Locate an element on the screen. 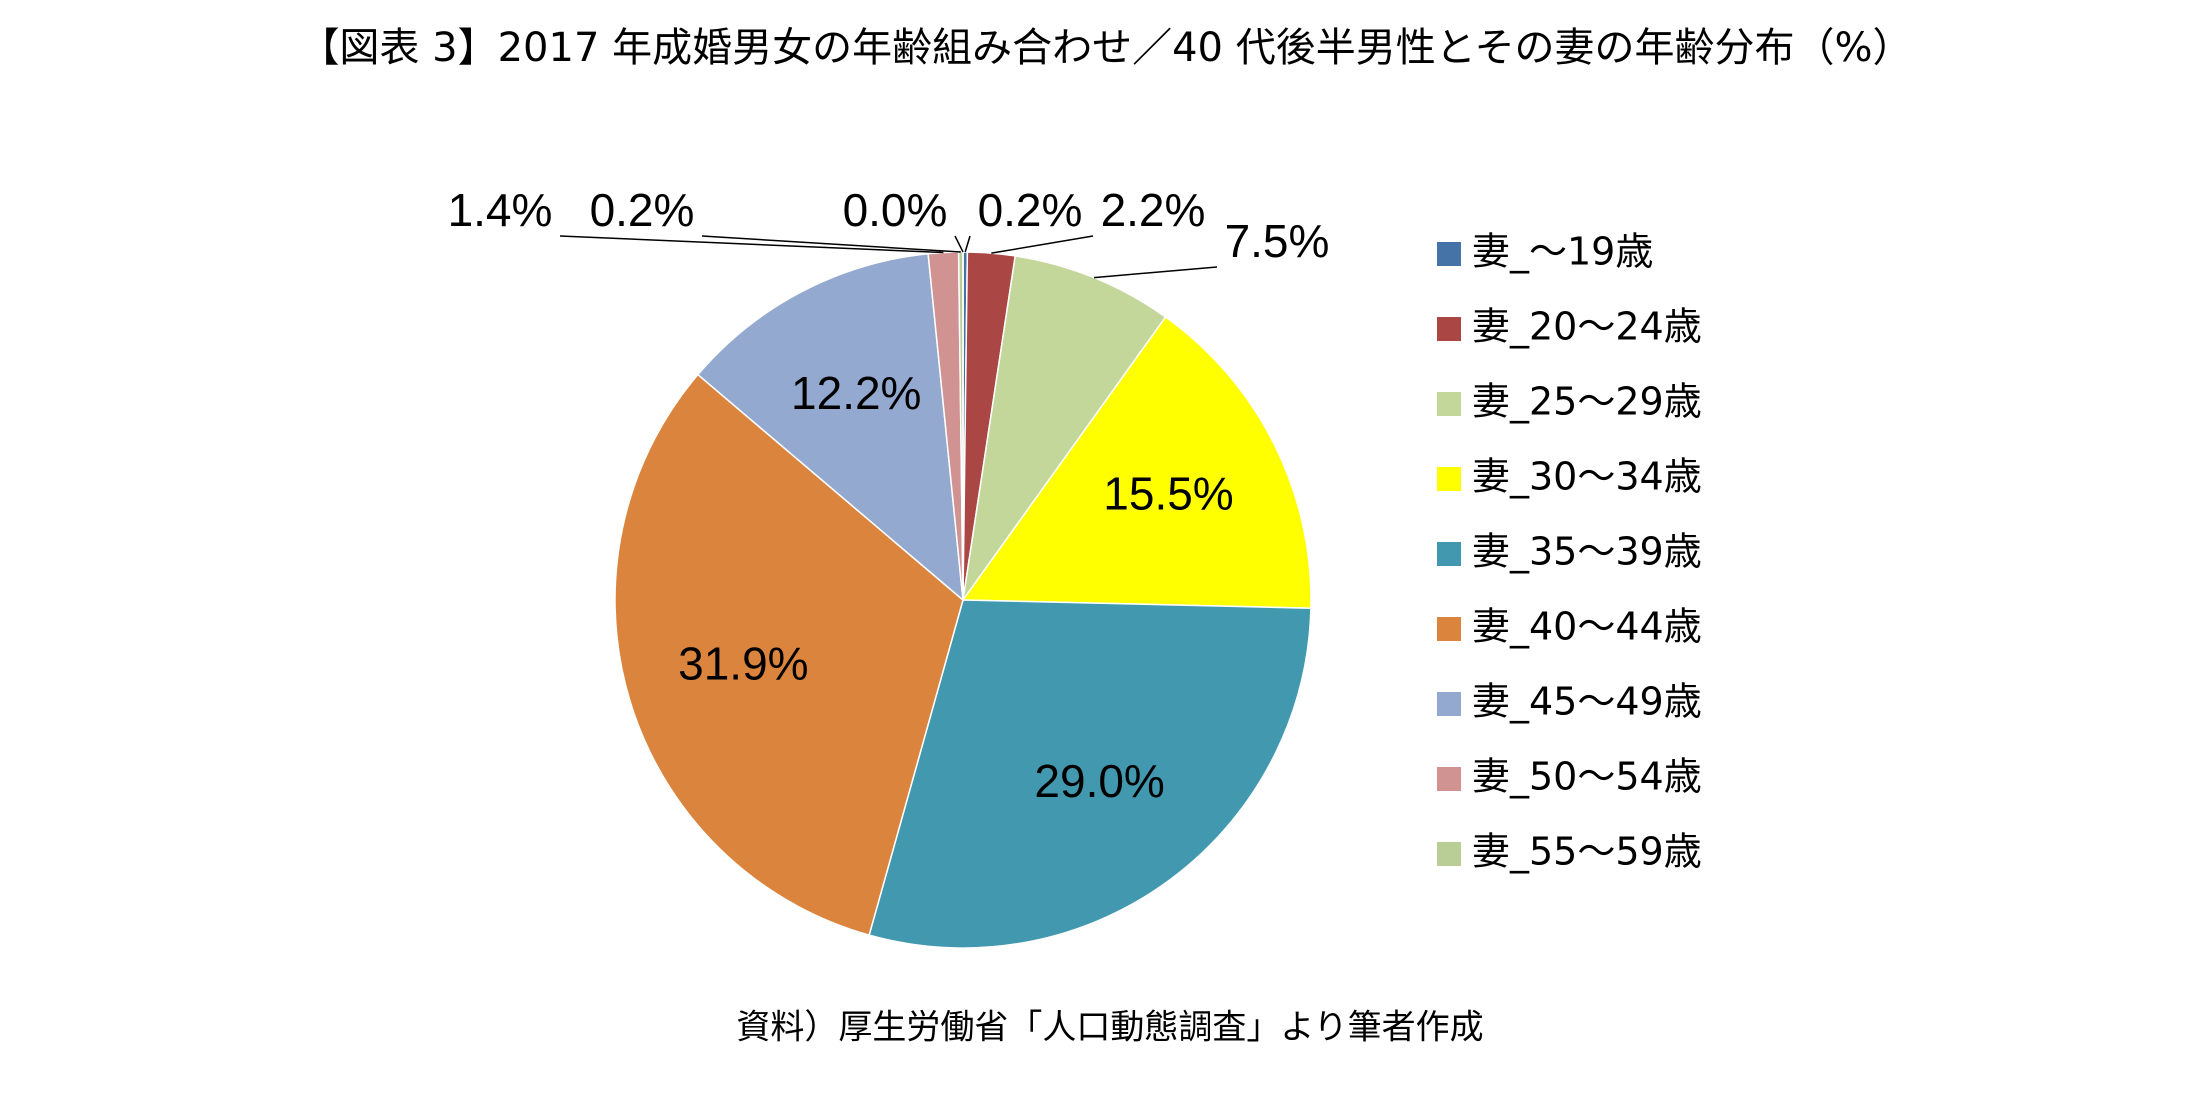 The width and height of the screenshot is (2212, 1105). legend-label: 妻_20～24歳 is located at coordinates (1587, 327).